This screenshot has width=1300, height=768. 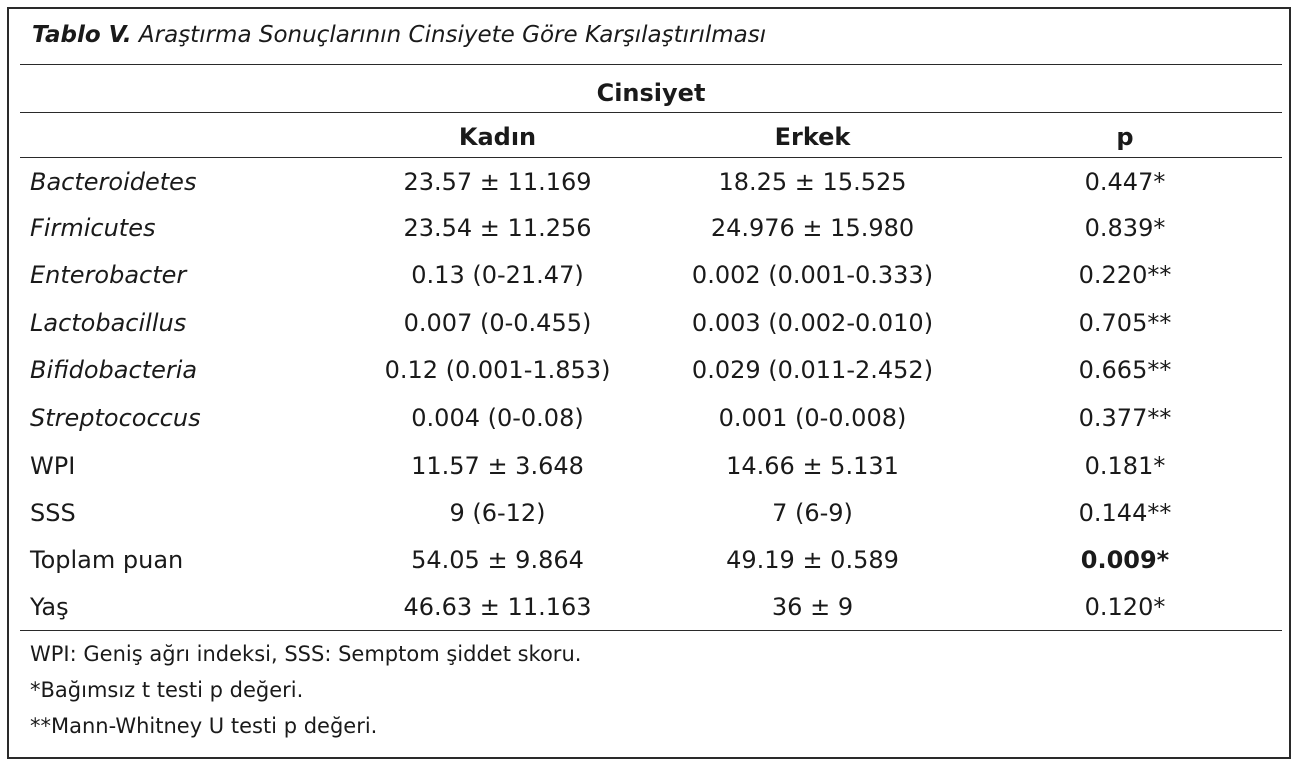 I want to click on cell-female: 0.13 (0-21.47), so click(x=497, y=275).